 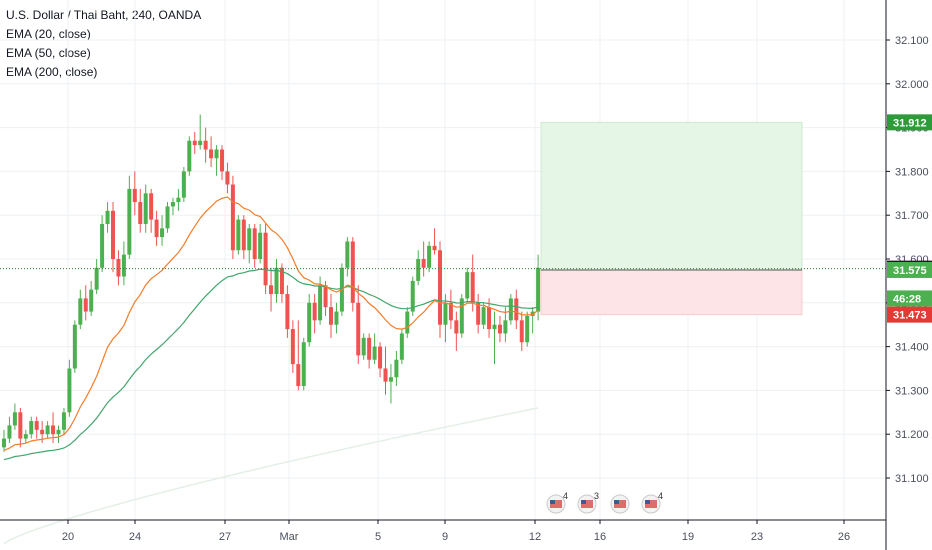 I want to click on flag-stripes, so click(x=556, y=504).